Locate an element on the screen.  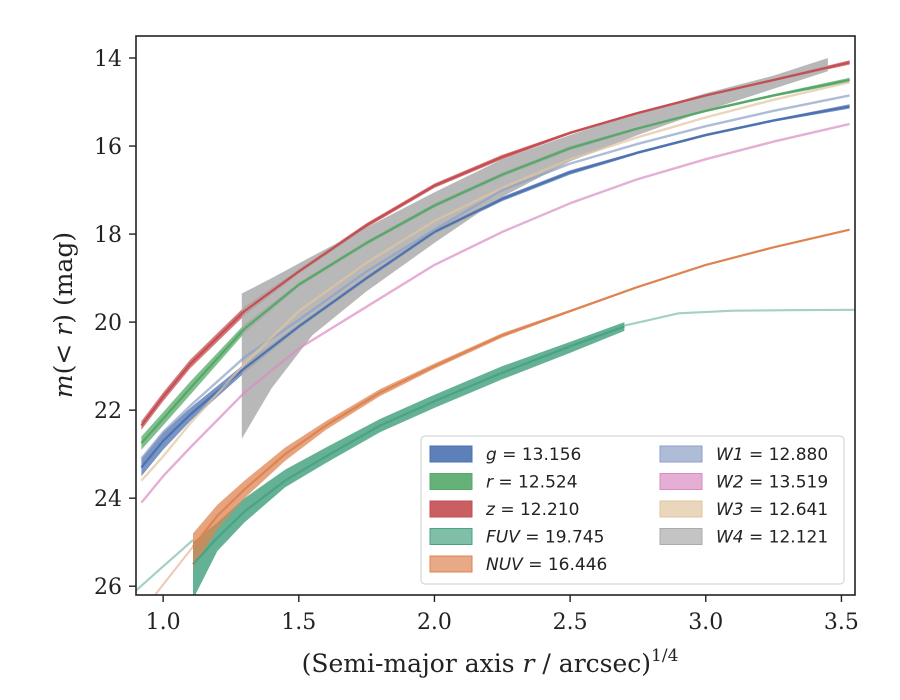
x-axis-ticks: 1.0 1.5 2.0 2.5 3.0 3.5 is located at coordinates (502, 615).